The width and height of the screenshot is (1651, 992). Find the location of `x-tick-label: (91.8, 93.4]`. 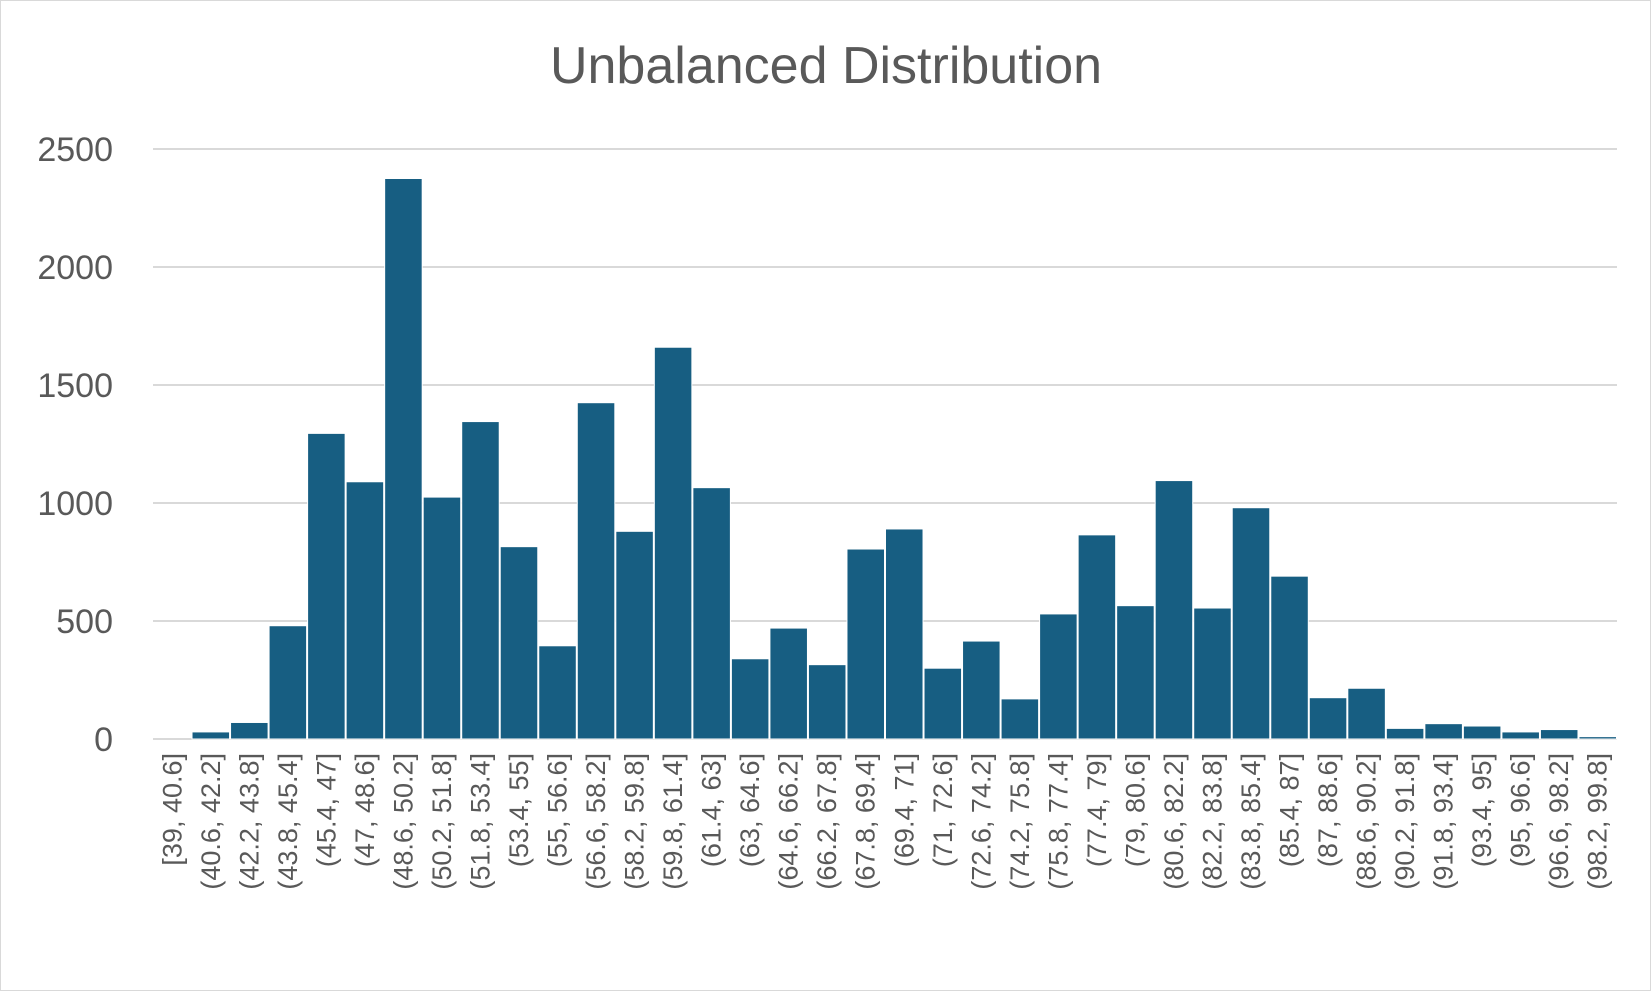

x-tick-label: (91.8, 93.4] is located at coordinates (1444, 821).